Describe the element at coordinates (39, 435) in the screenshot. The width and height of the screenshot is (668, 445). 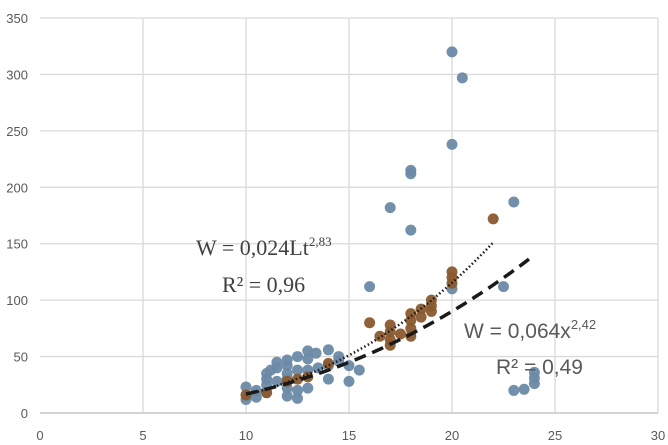
I see `x-tick-label: 0` at that location.